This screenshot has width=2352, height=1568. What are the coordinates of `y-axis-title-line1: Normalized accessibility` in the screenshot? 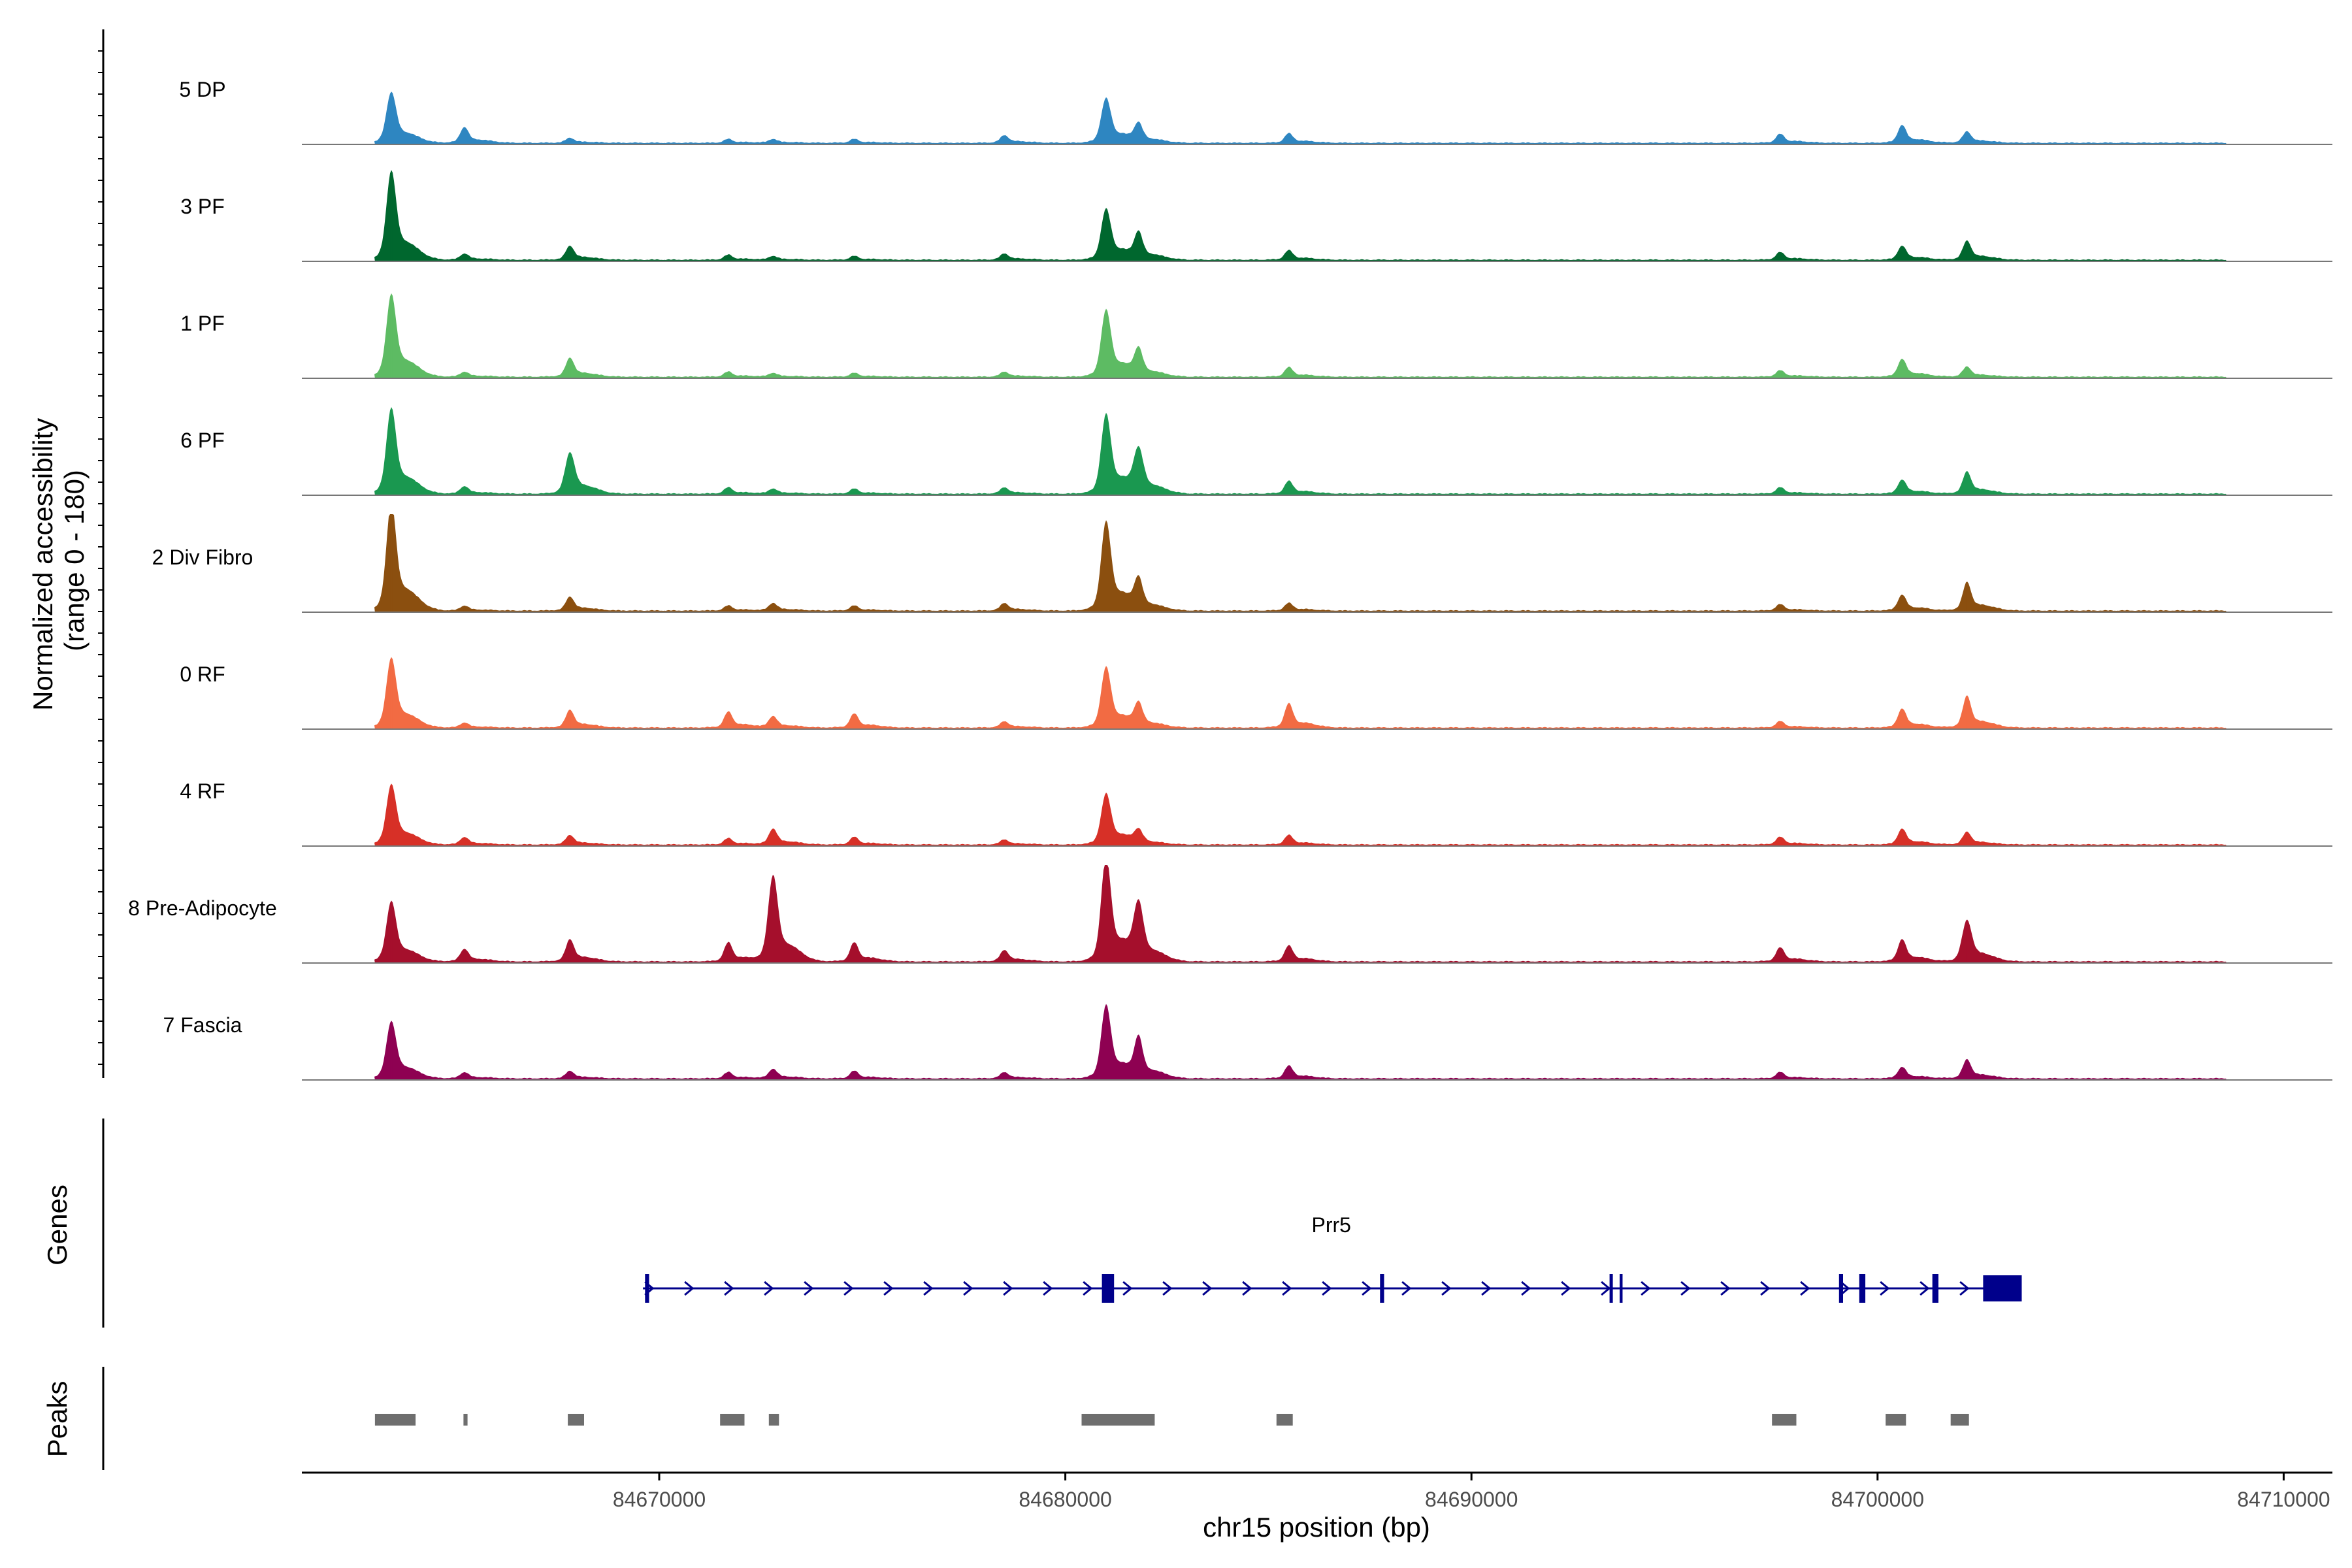 It's located at (42, 564).